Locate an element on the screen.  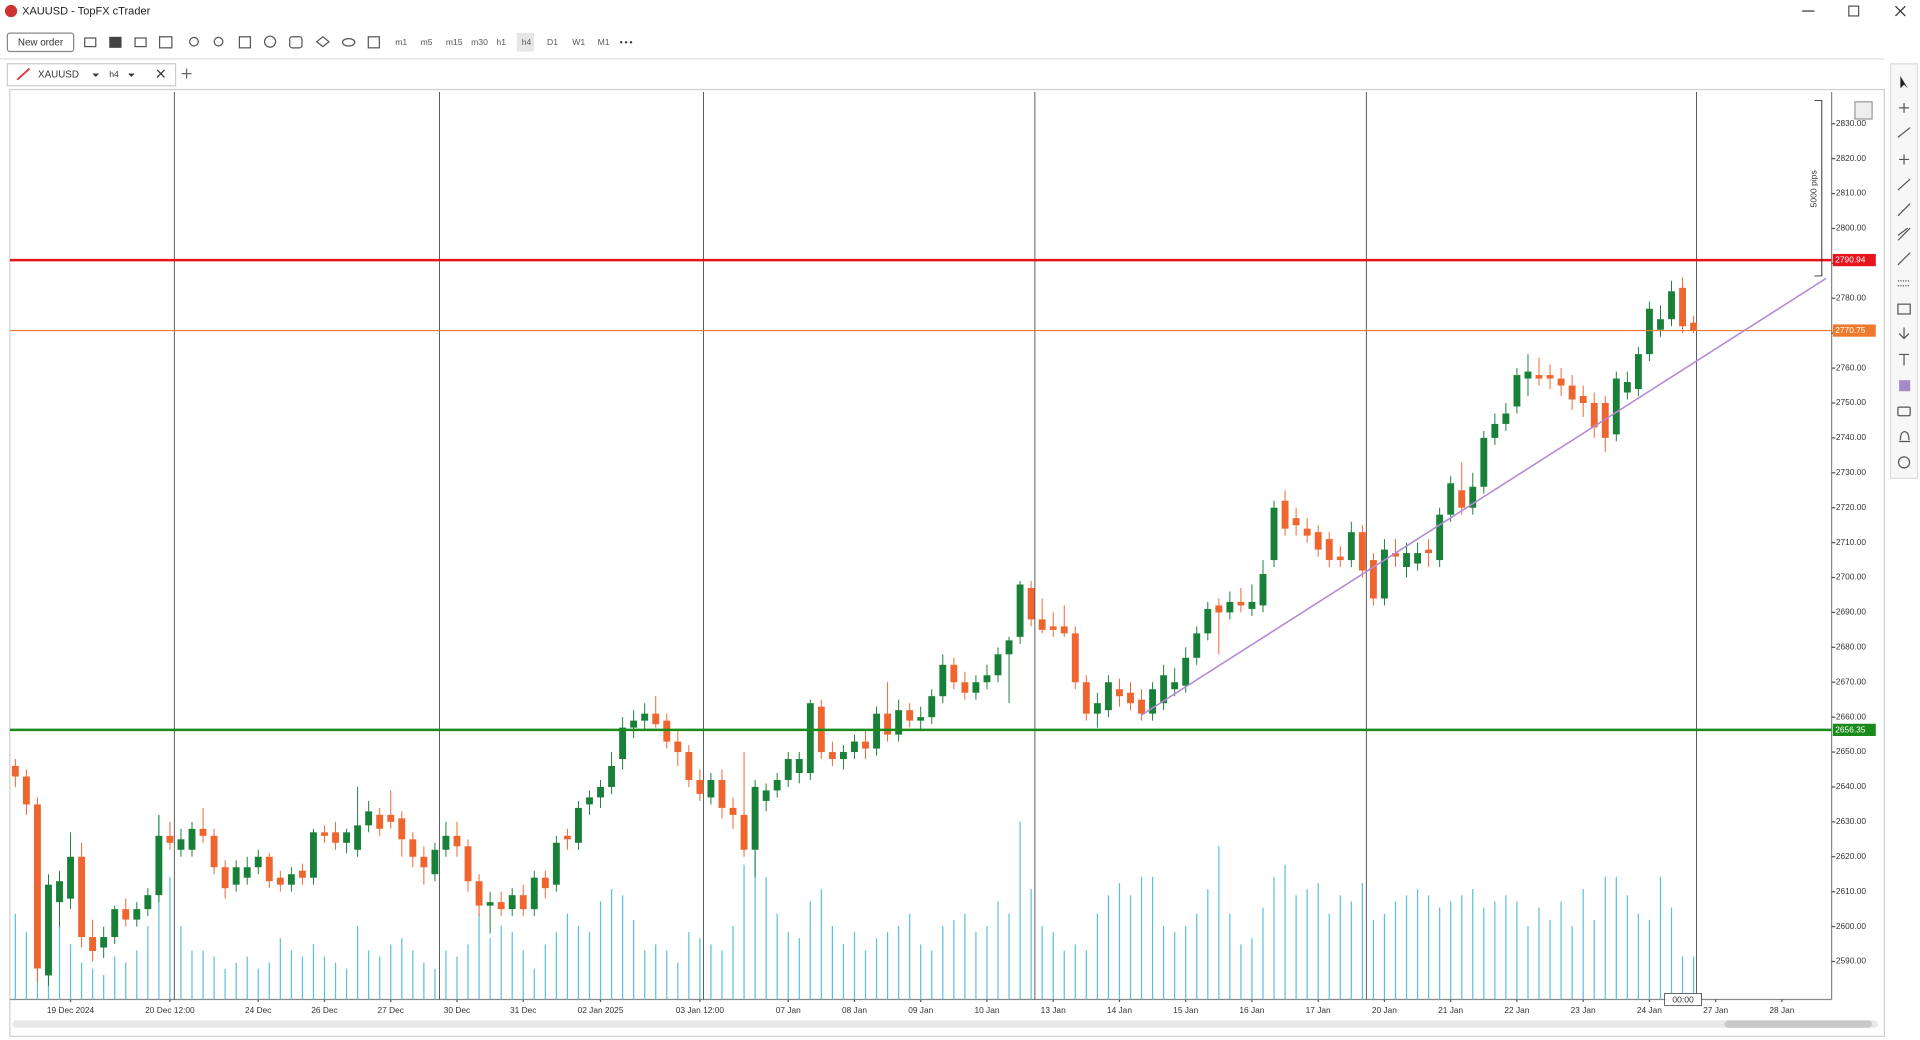
timeframe-button: W1 is located at coordinates (578, 42).